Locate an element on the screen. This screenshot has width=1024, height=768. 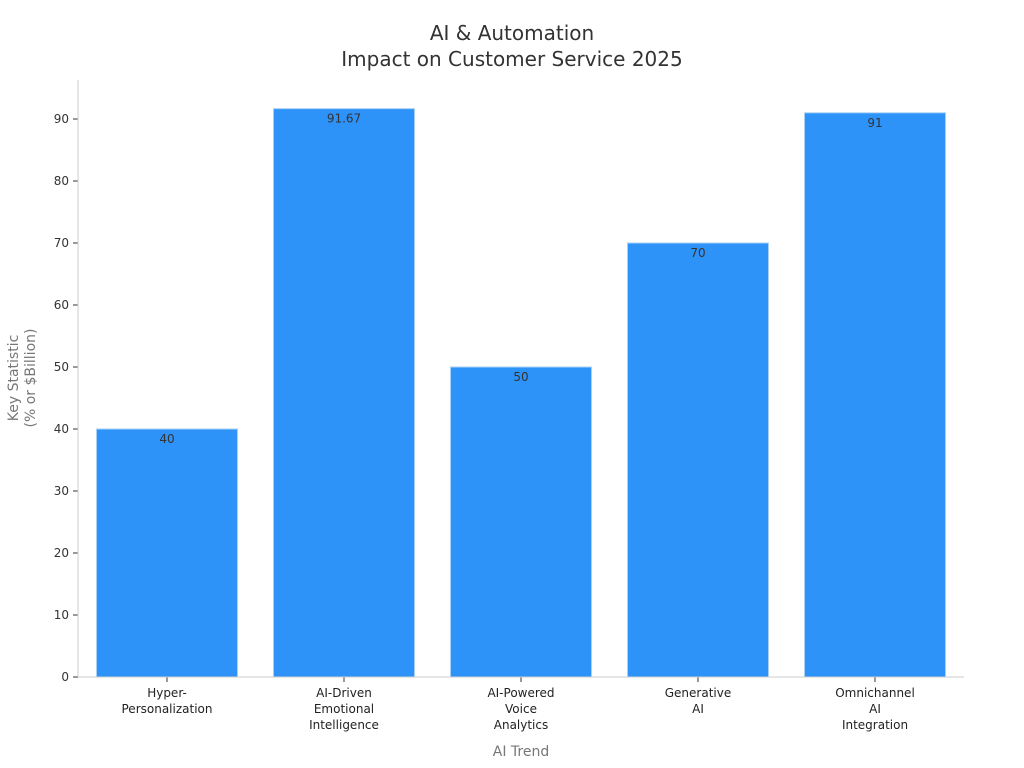
x-tick-label-line: AI-Driven is located at coordinates (344, 693).